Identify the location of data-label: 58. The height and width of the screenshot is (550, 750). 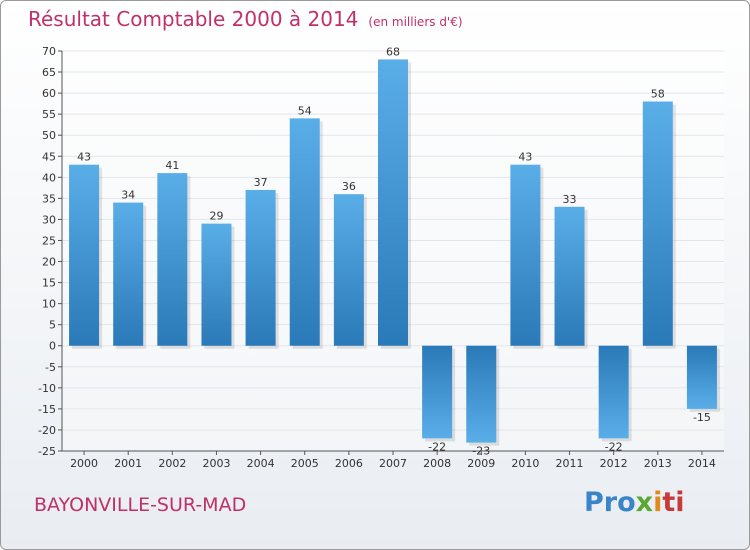
(658, 94).